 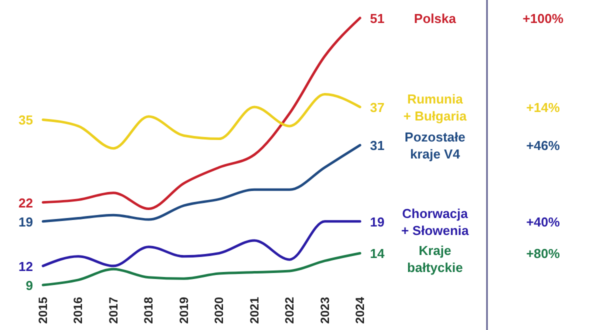 I want to click on x-tick-label: 2023, so click(x=325, y=310).